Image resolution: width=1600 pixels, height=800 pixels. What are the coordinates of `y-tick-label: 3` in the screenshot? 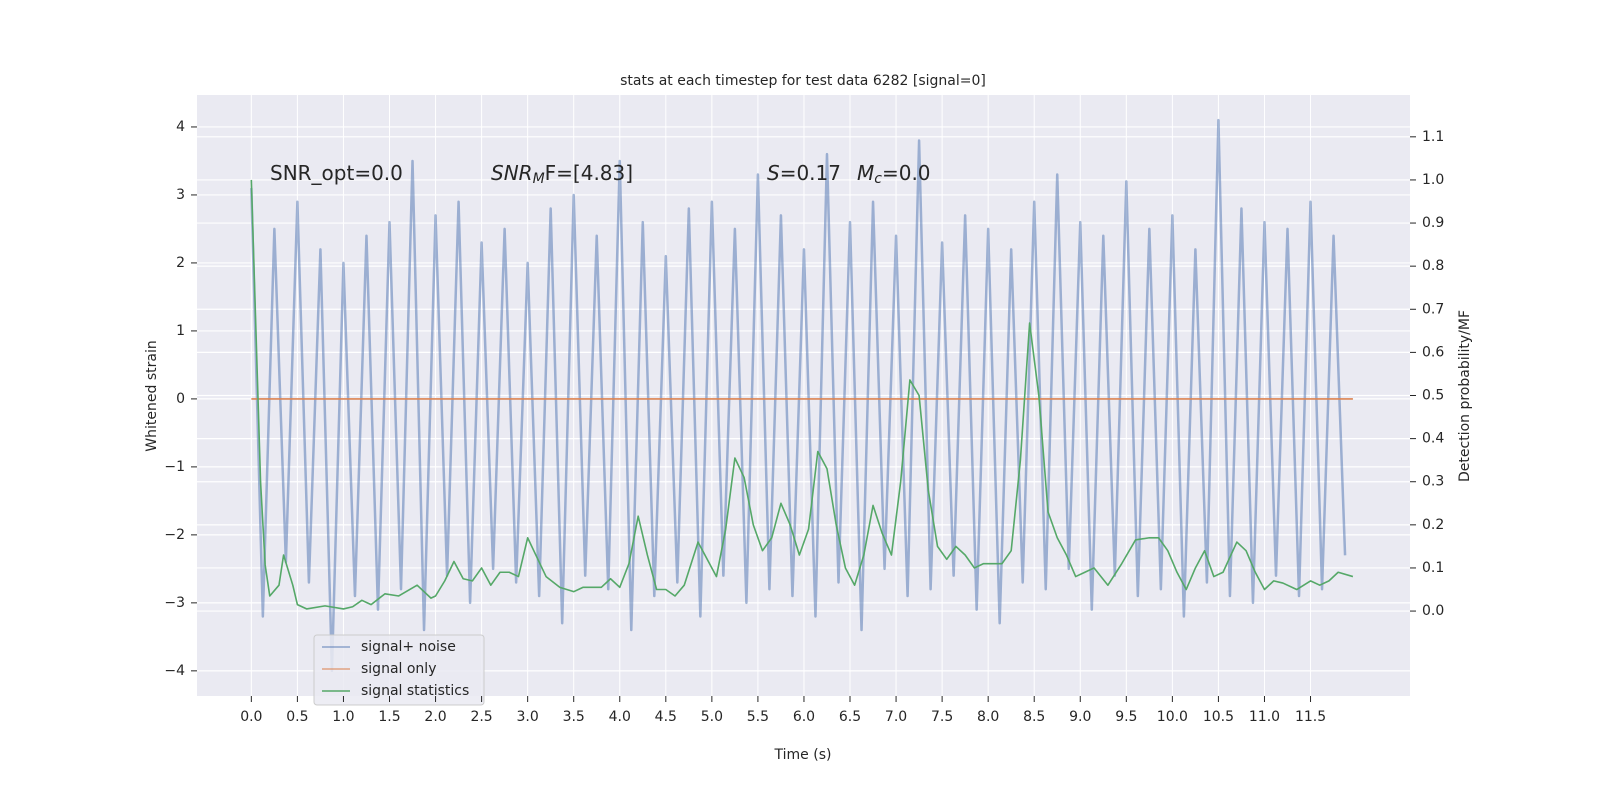 It's located at (180, 195).